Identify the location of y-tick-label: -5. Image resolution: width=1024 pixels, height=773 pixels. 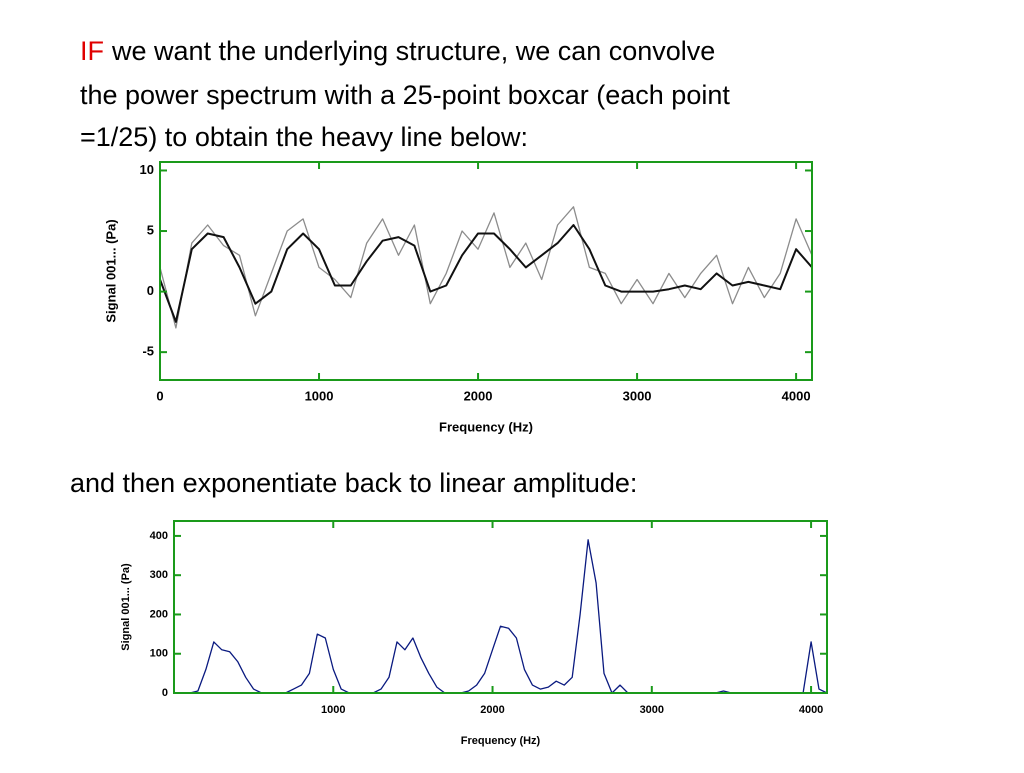
(148, 351).